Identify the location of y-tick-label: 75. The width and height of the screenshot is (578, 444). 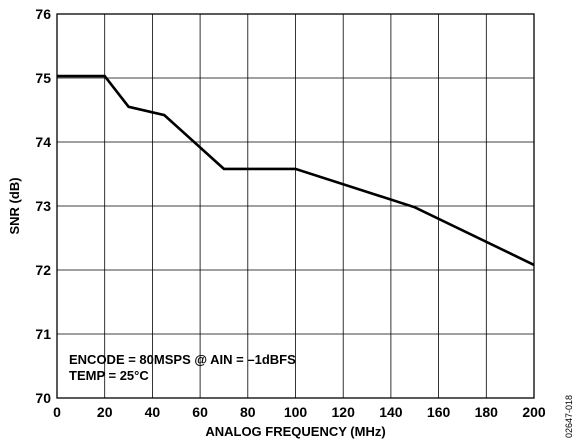
(43, 78).